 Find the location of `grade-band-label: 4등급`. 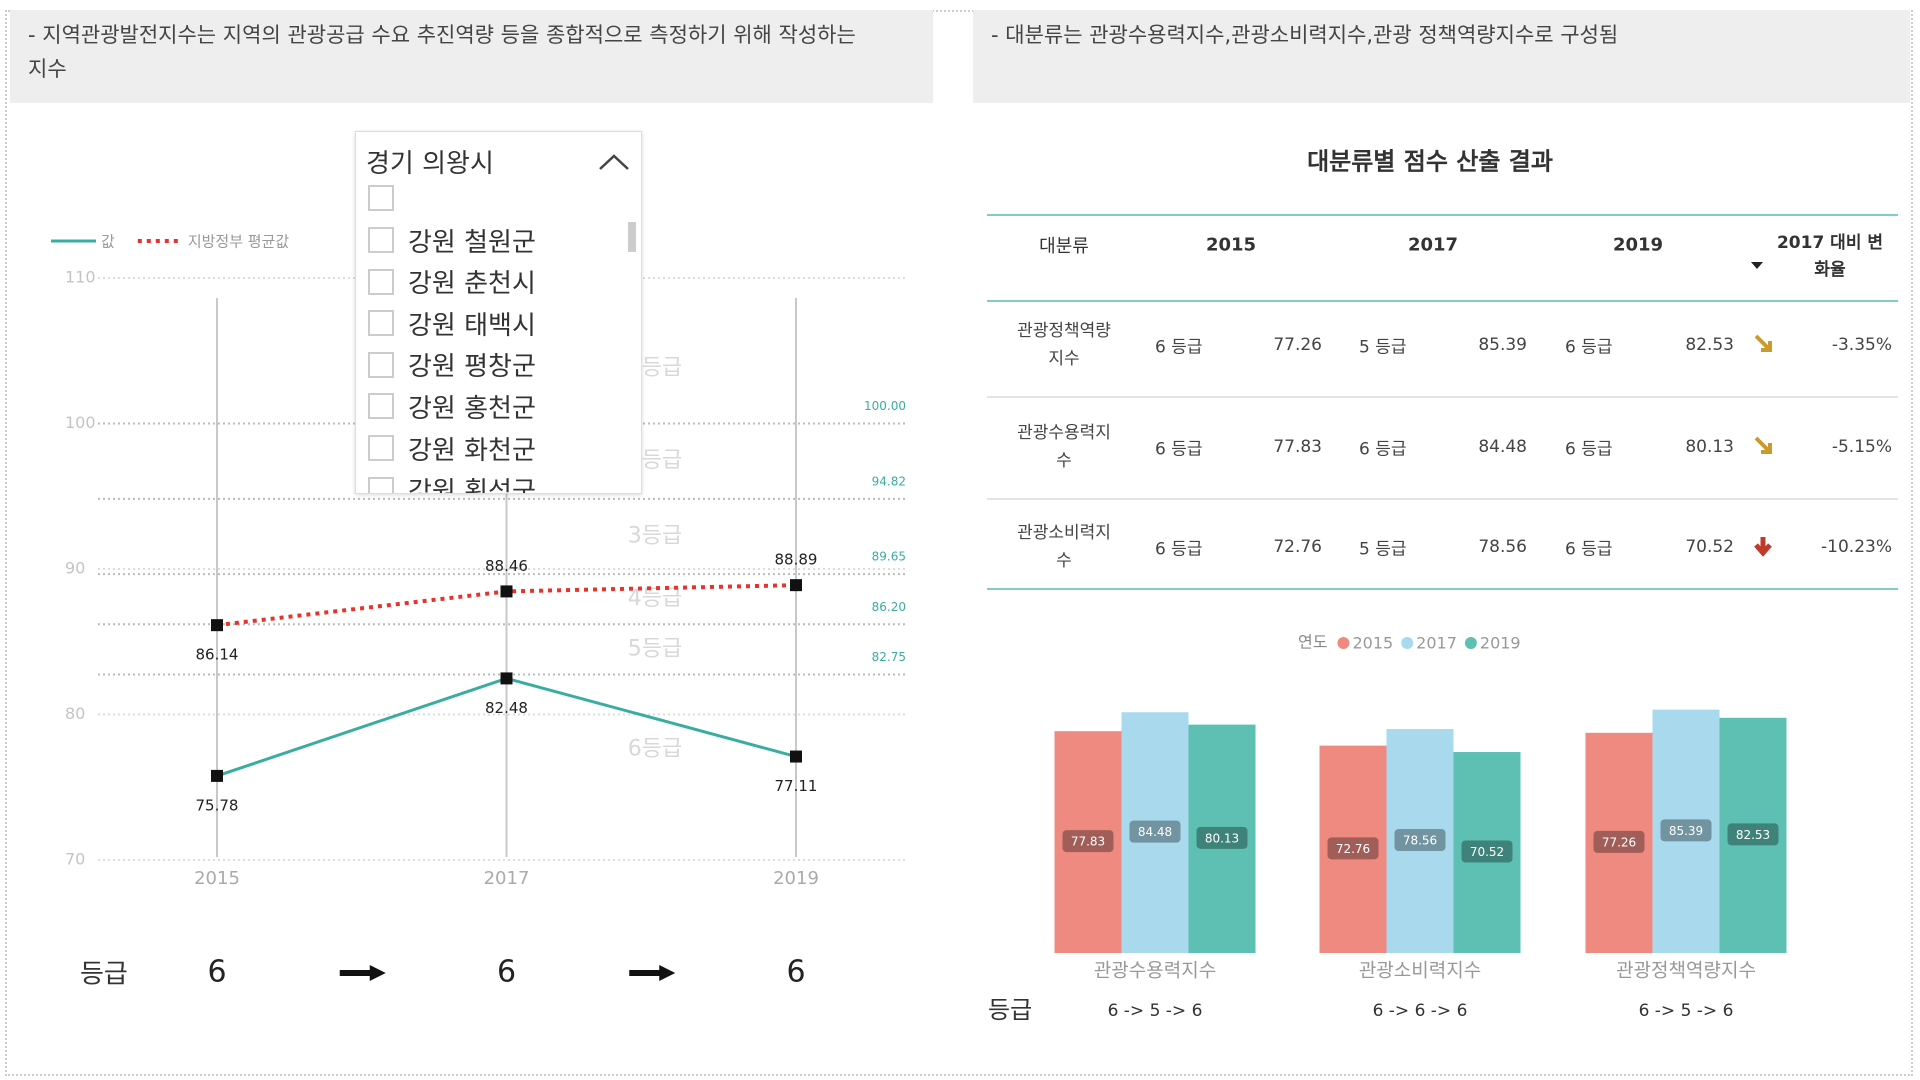

grade-band-label: 4등급 is located at coordinates (655, 598).